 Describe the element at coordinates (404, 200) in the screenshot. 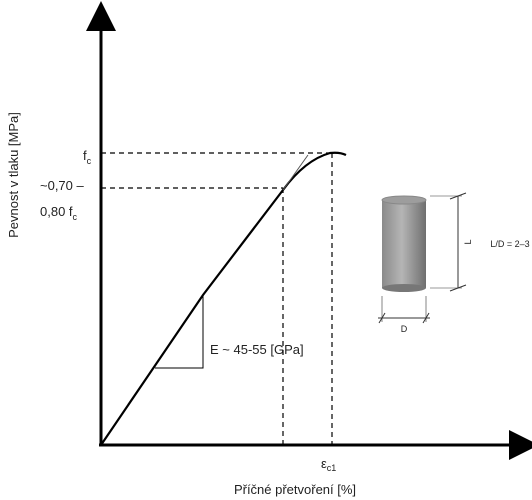

I see `cylinder-top` at that location.